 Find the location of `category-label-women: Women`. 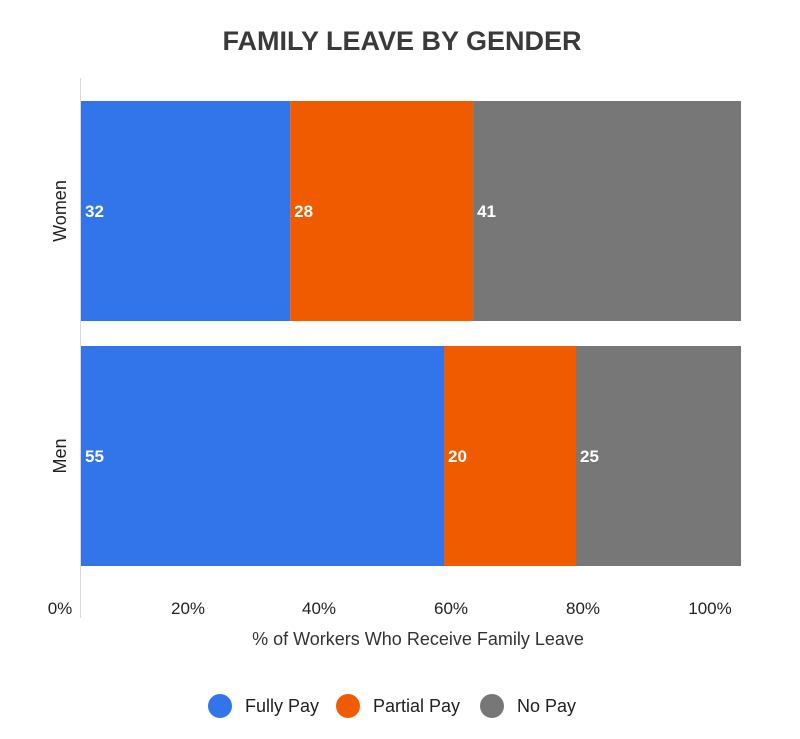

category-label-women: Women is located at coordinates (60, 211).